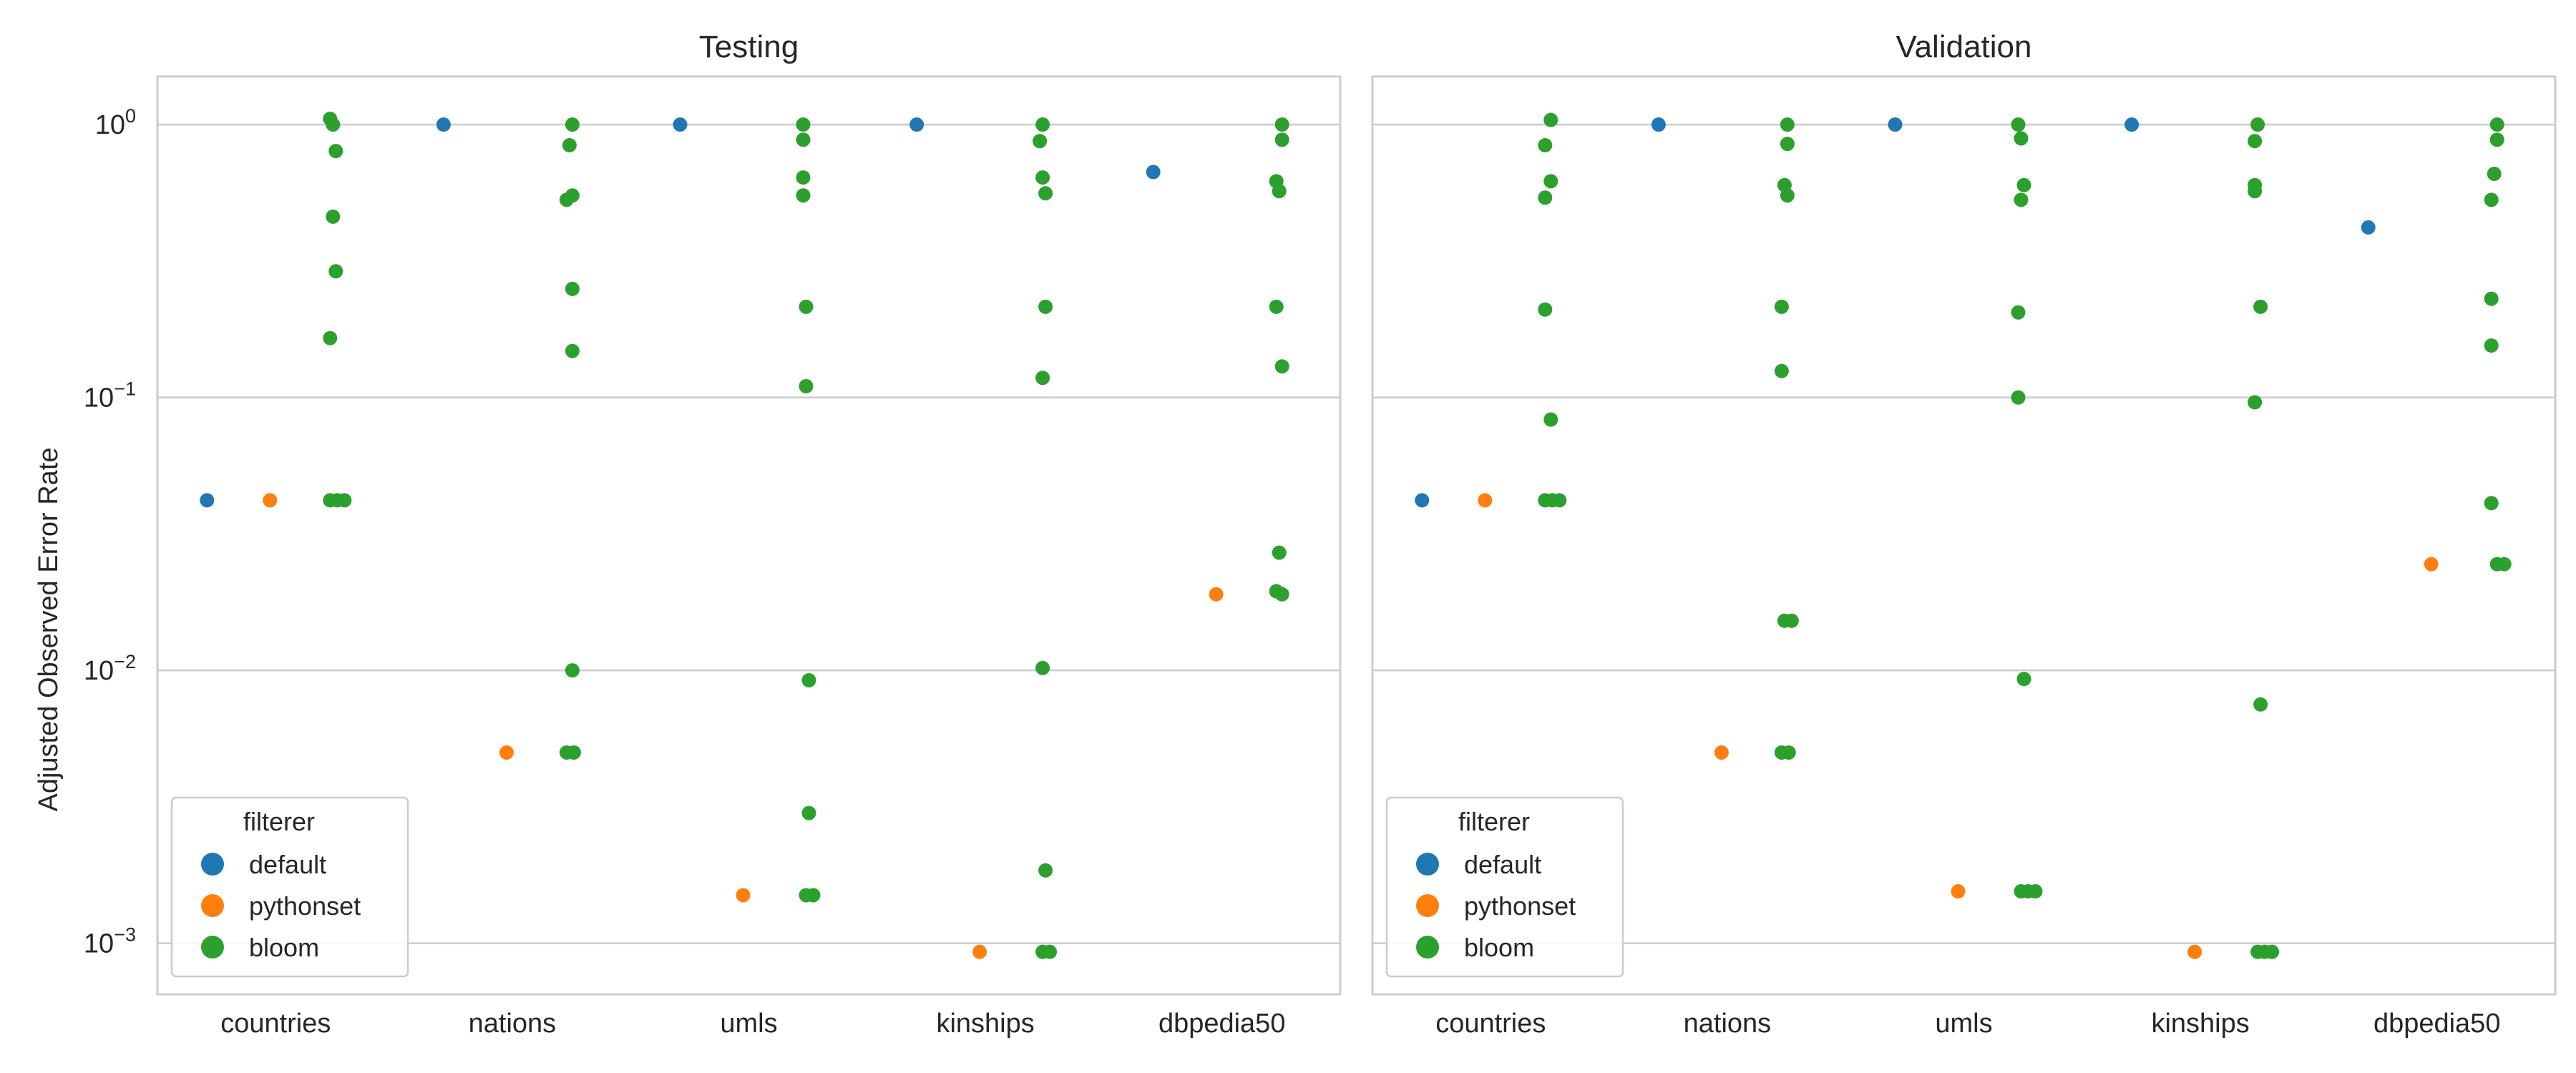 Image resolution: width=2576 pixels, height=1073 pixels. I want to click on legend-marker-pythonset, so click(1427, 905).